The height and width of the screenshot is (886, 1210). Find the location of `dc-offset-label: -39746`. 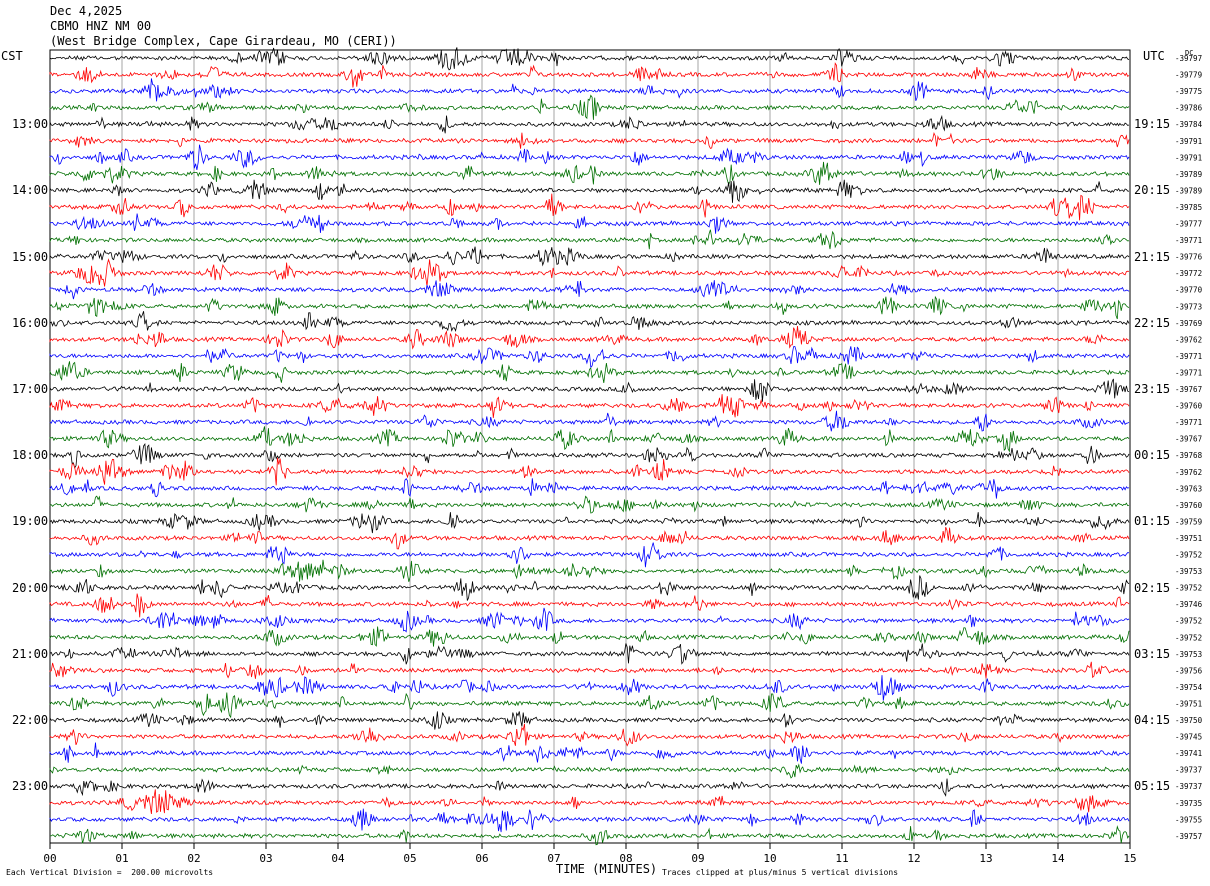

dc-offset-label: -39746 is located at coordinates (1189, 604).